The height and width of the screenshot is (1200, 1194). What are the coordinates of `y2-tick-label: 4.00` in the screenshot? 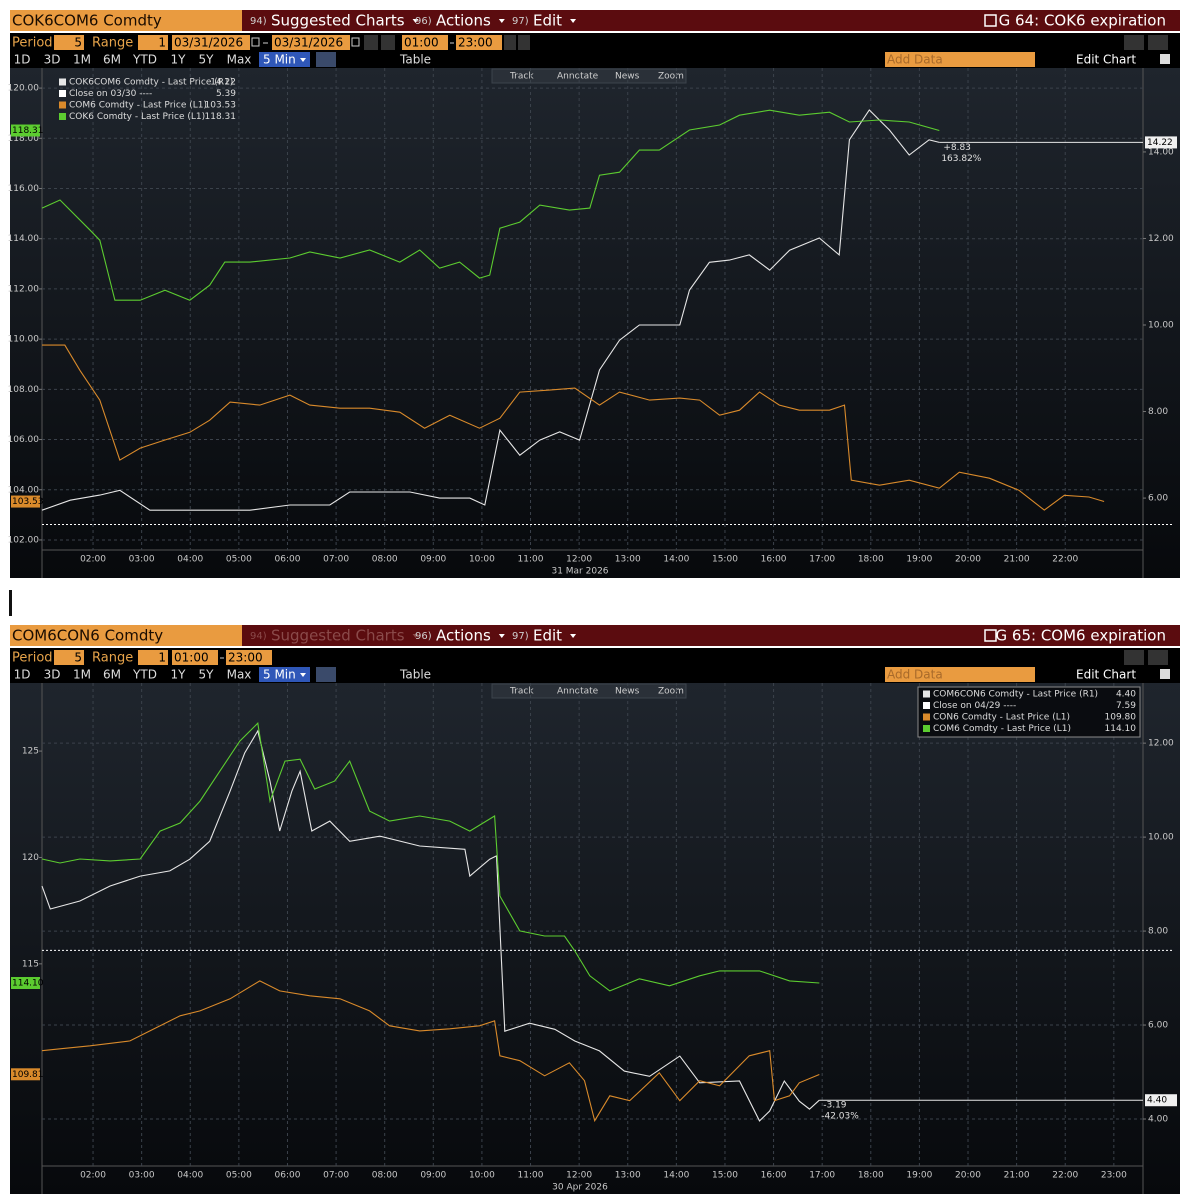 It's located at (1158, 1120).